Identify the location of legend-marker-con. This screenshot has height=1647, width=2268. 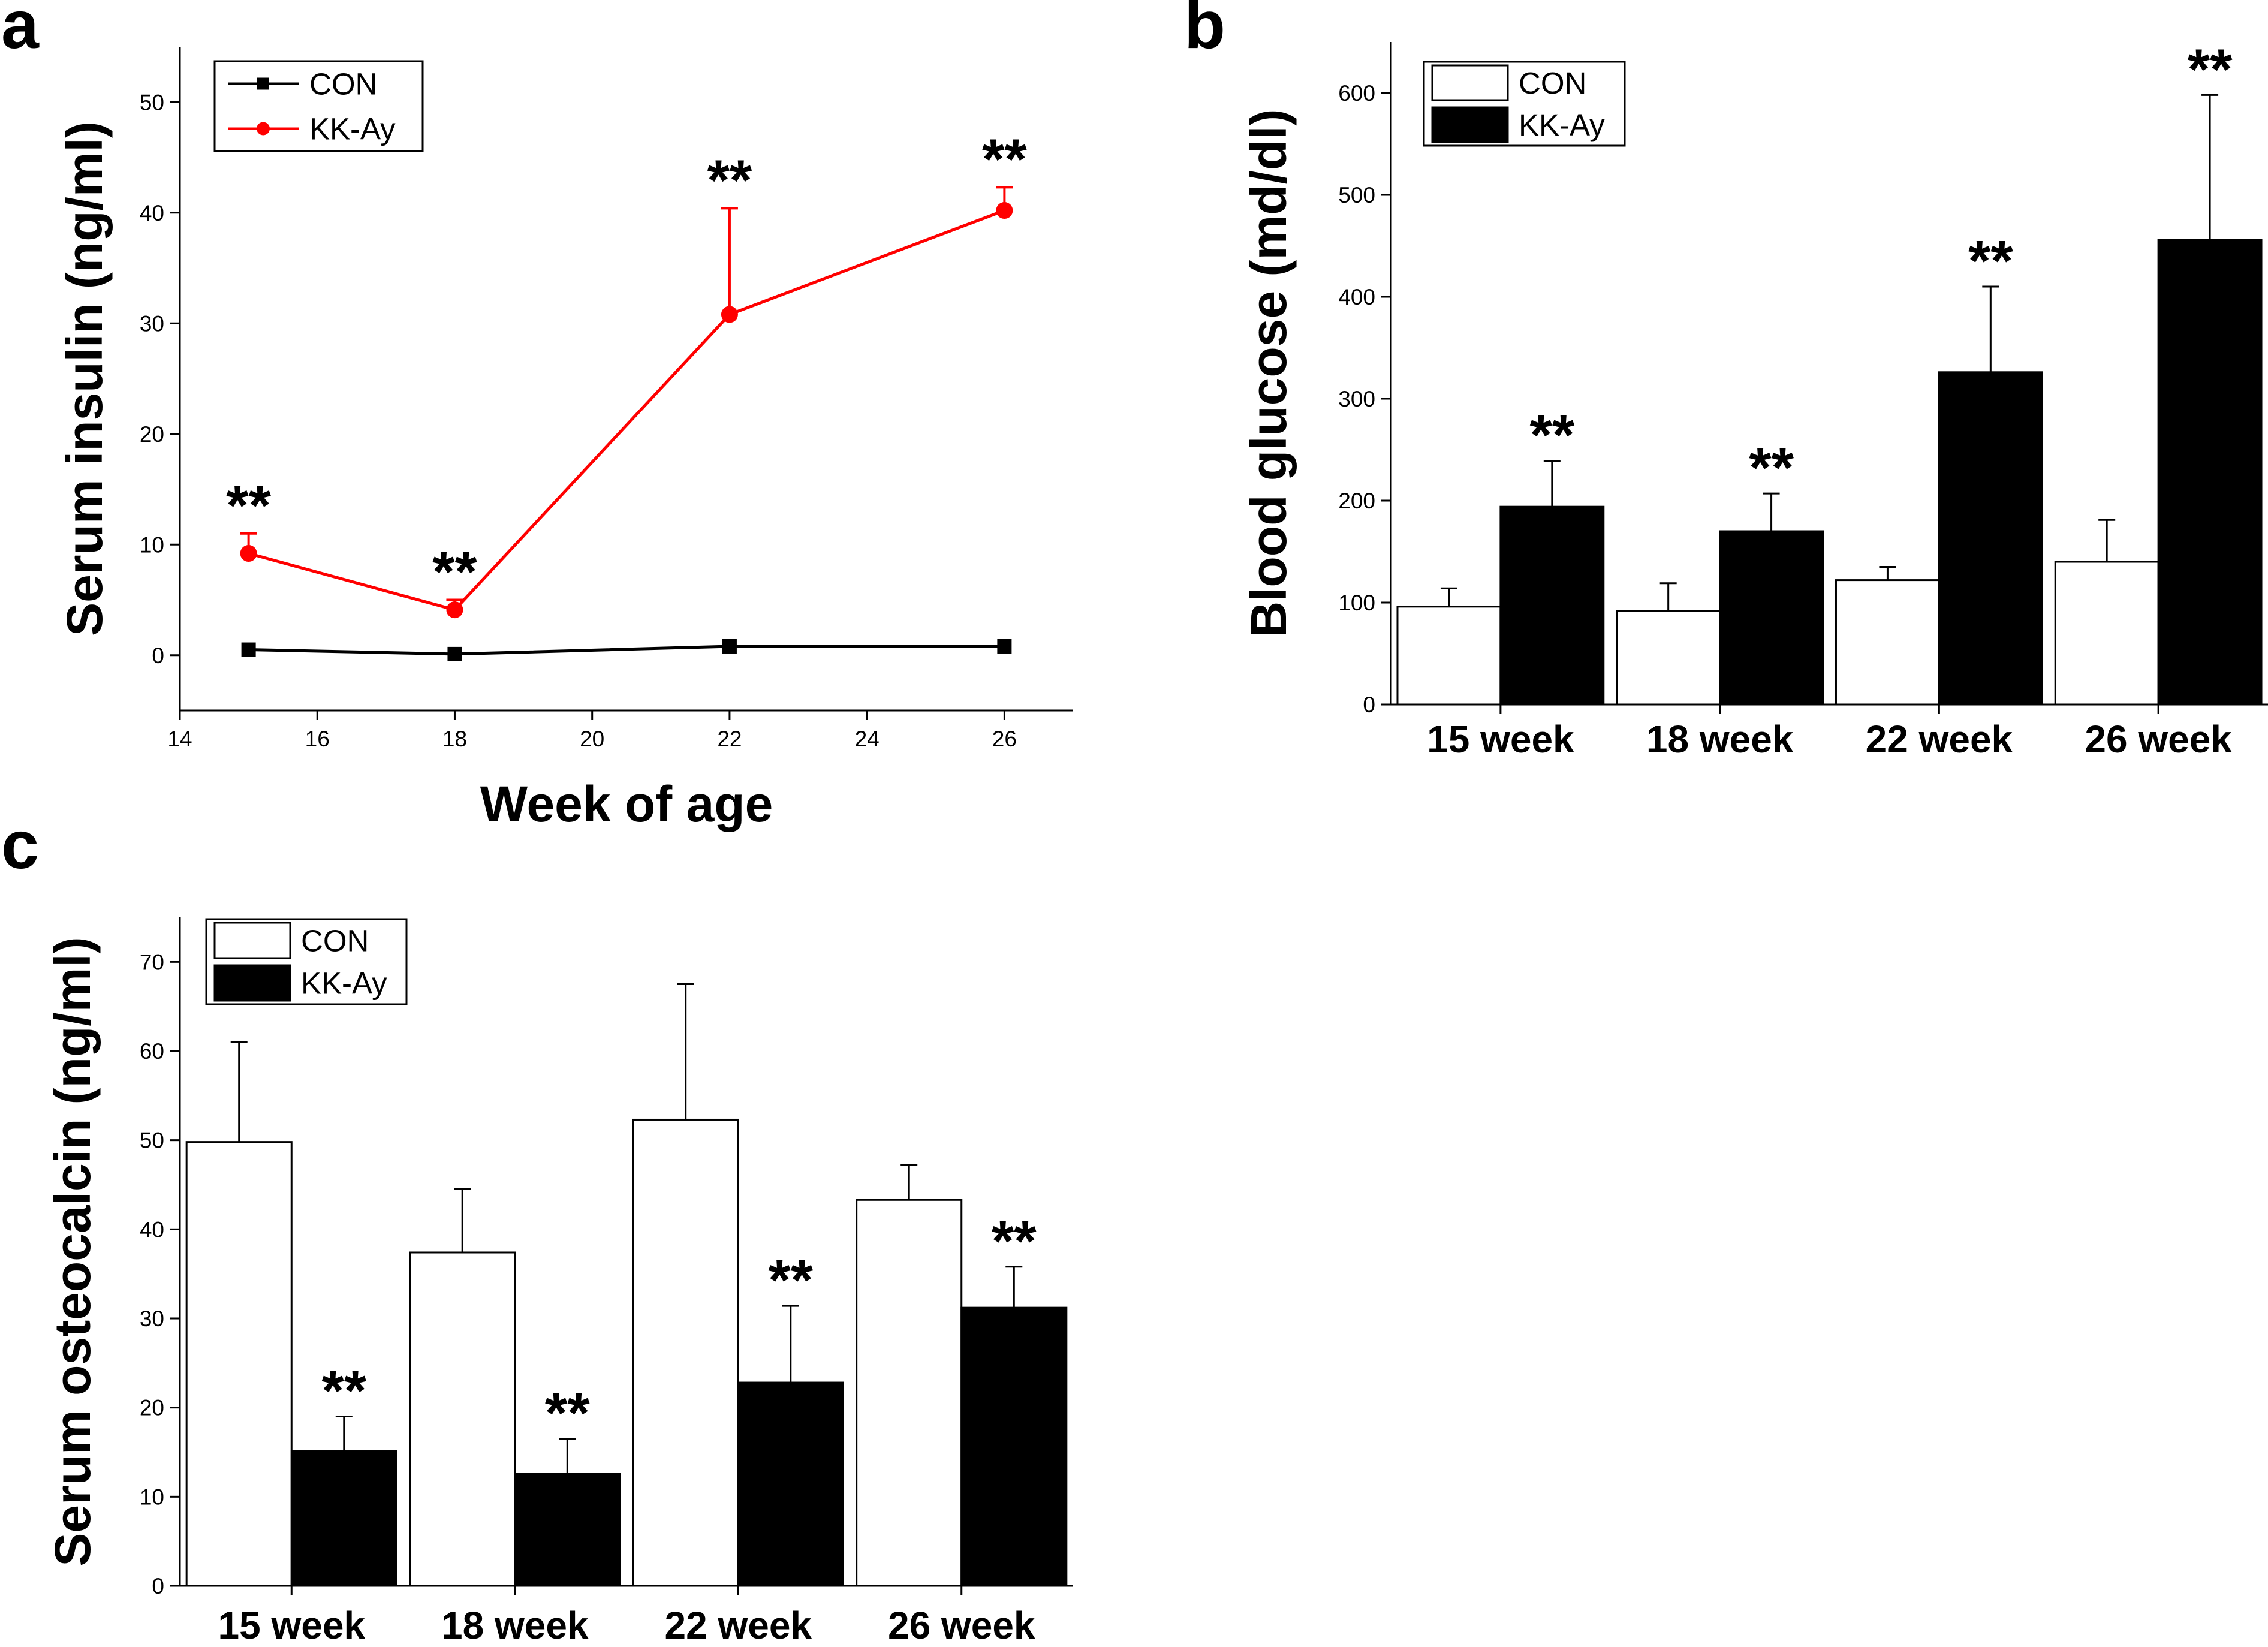
(263, 83).